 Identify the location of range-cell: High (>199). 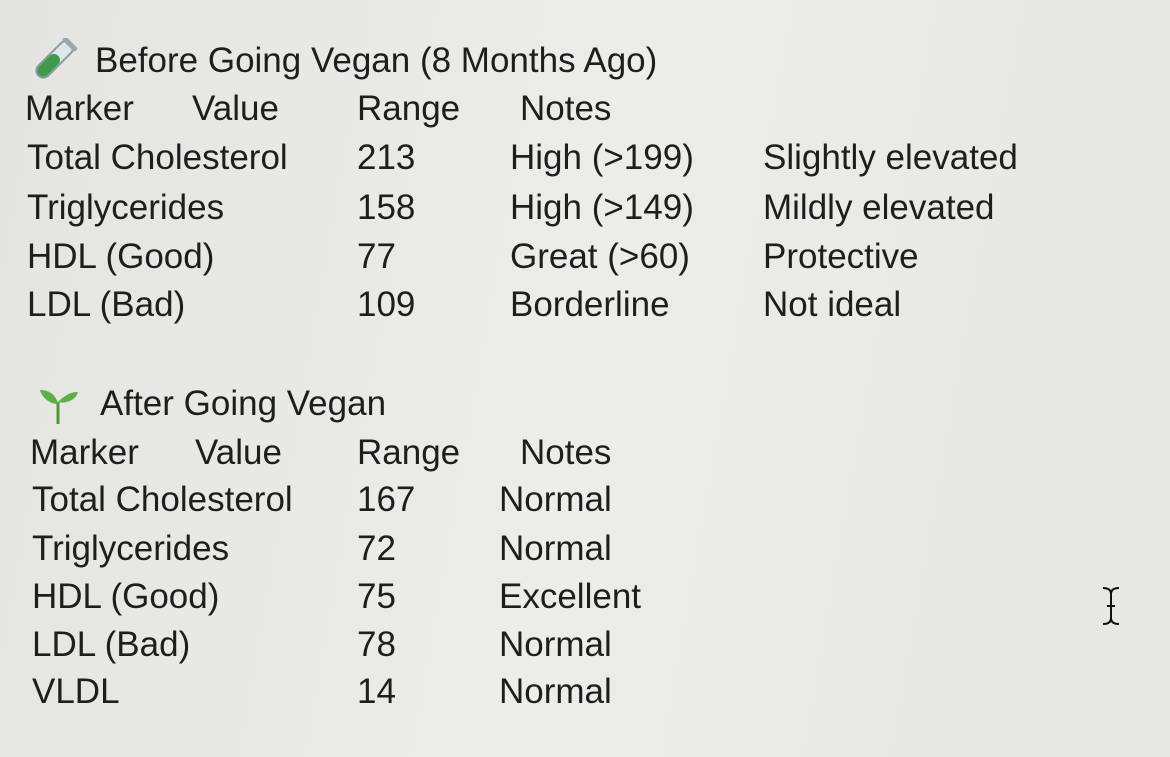
(602, 157).